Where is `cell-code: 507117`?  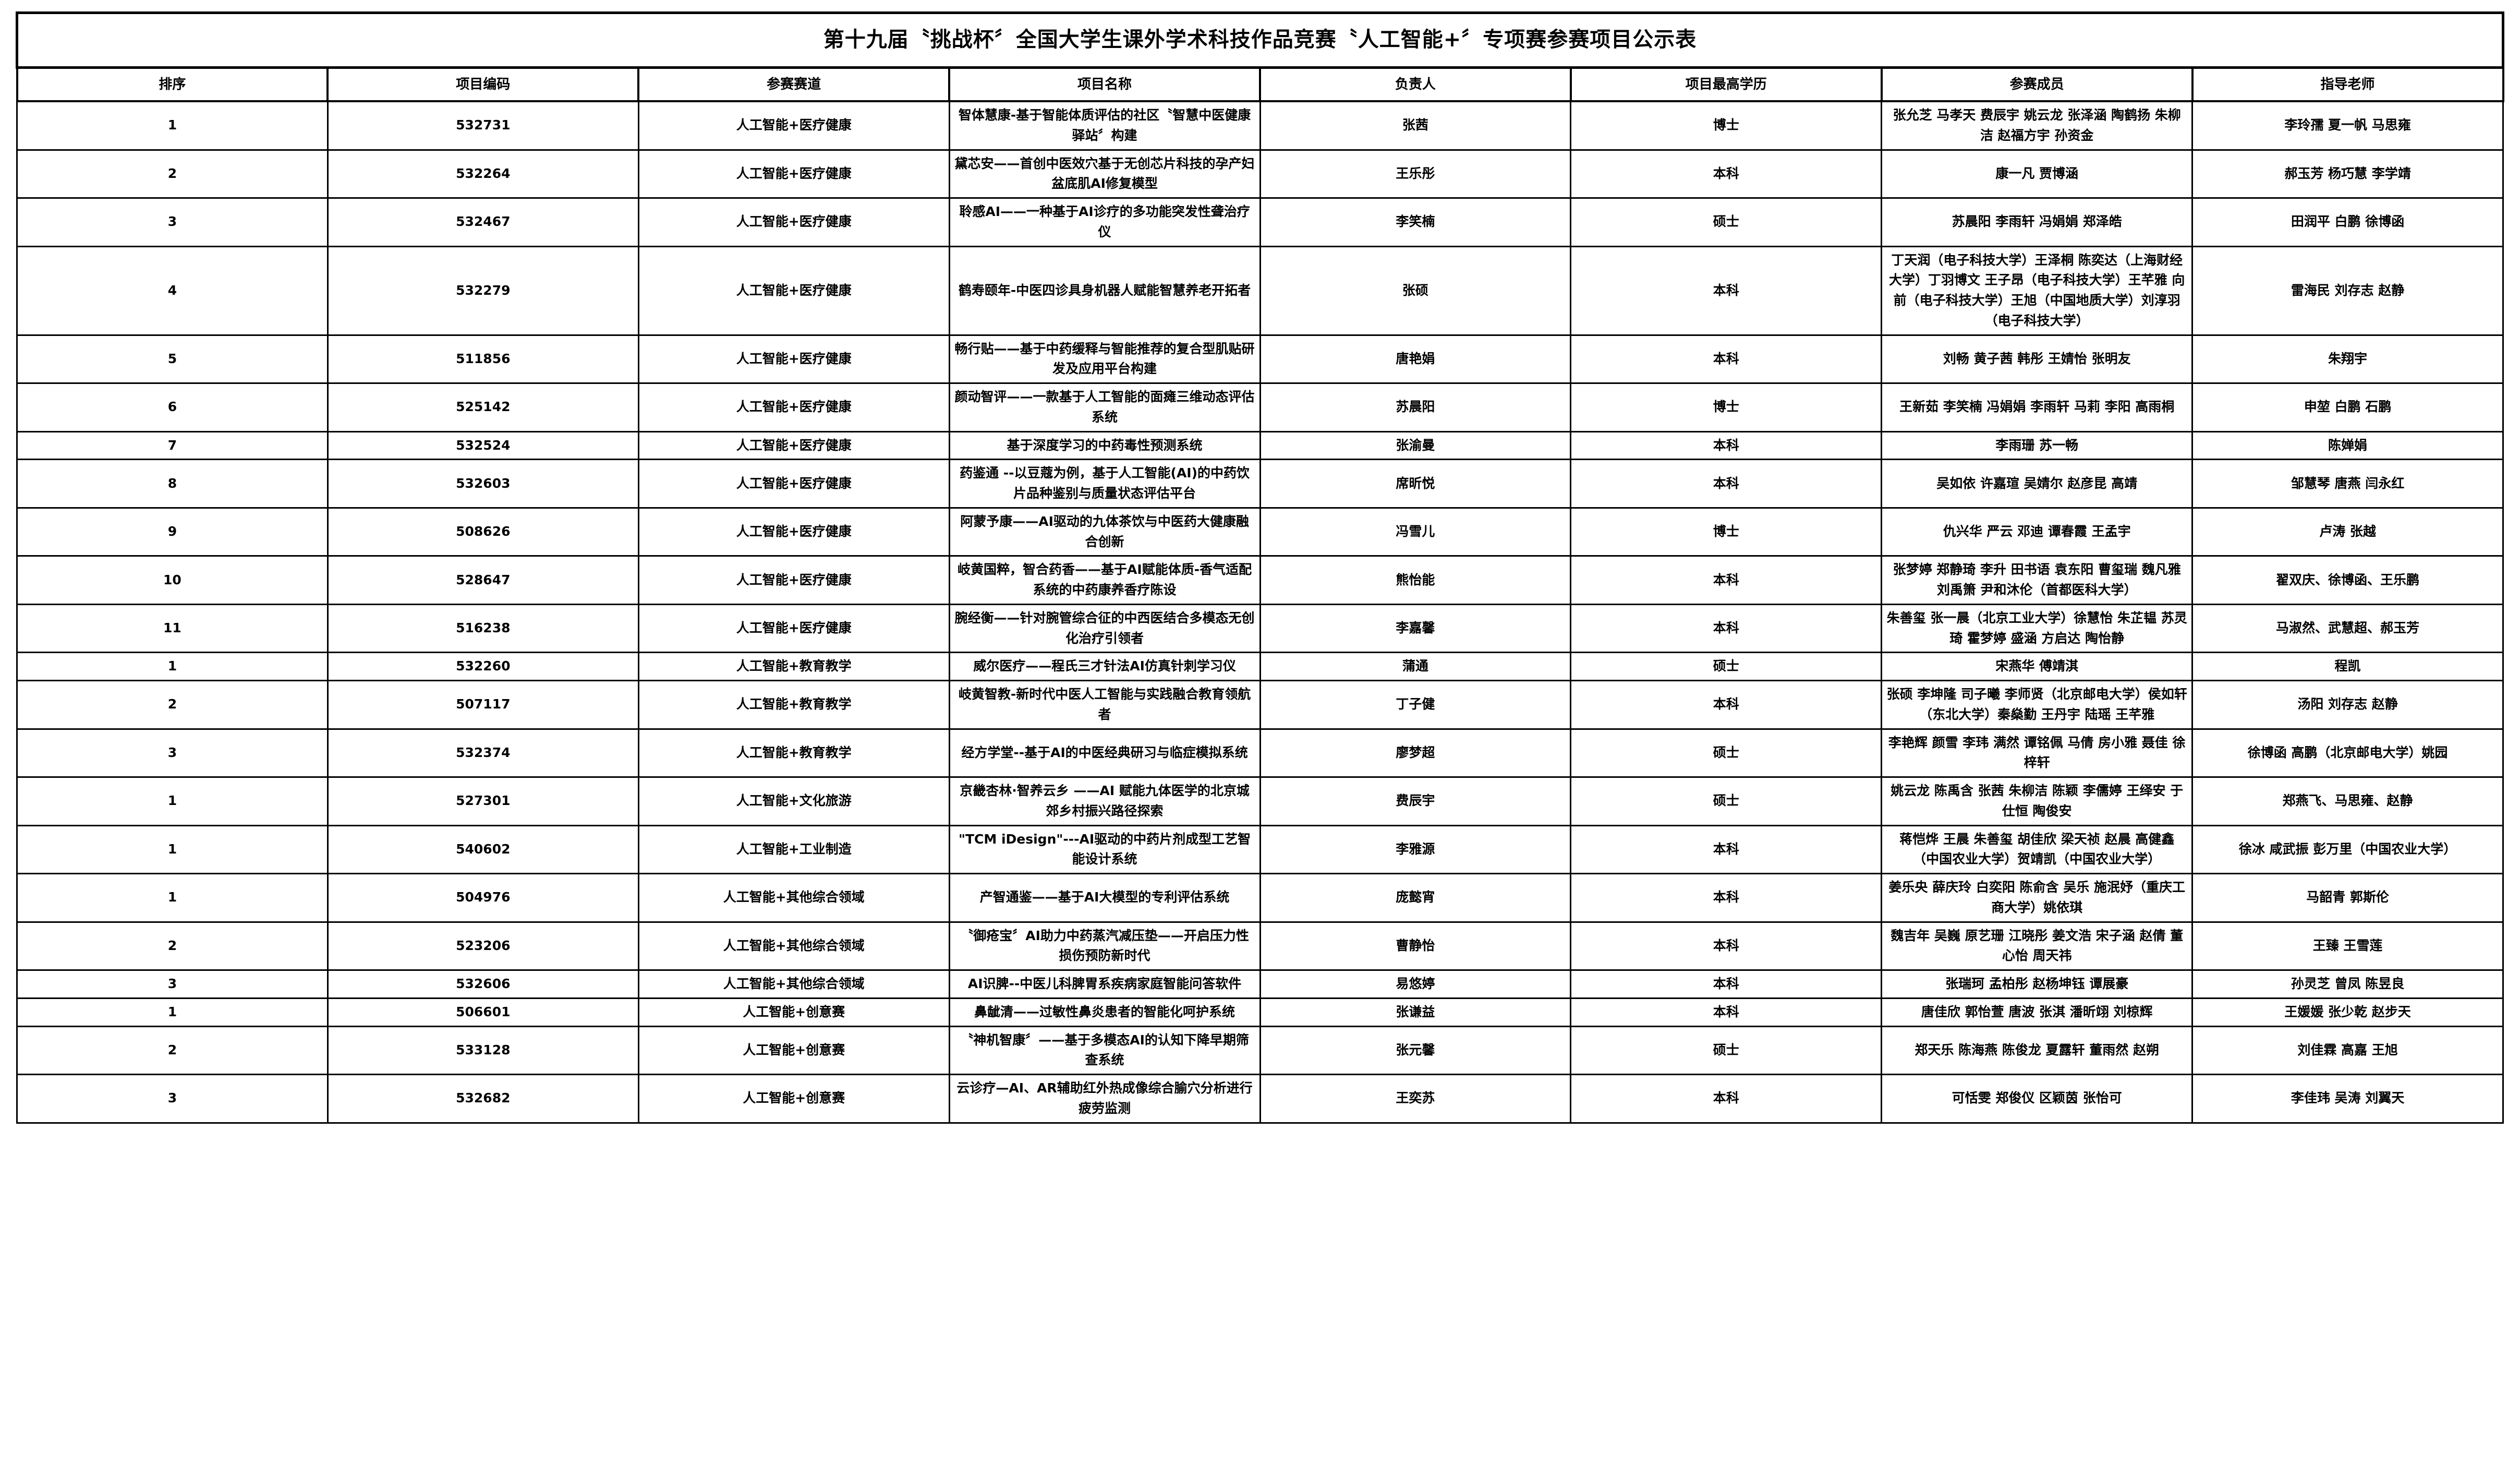
cell-code: 507117 is located at coordinates (483, 705).